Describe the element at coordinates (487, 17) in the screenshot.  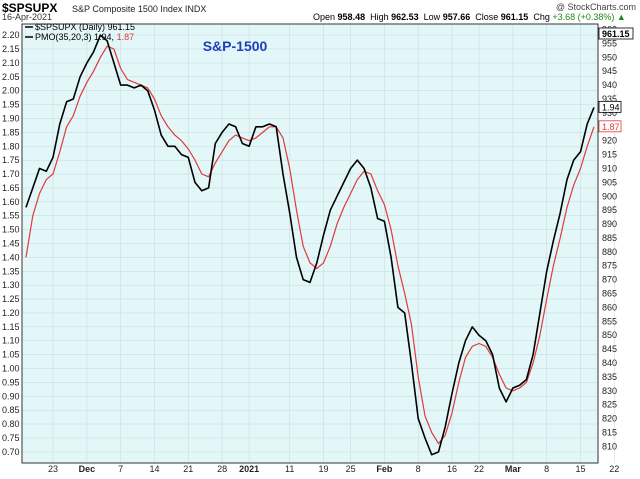
I see `close-label: Close` at that location.